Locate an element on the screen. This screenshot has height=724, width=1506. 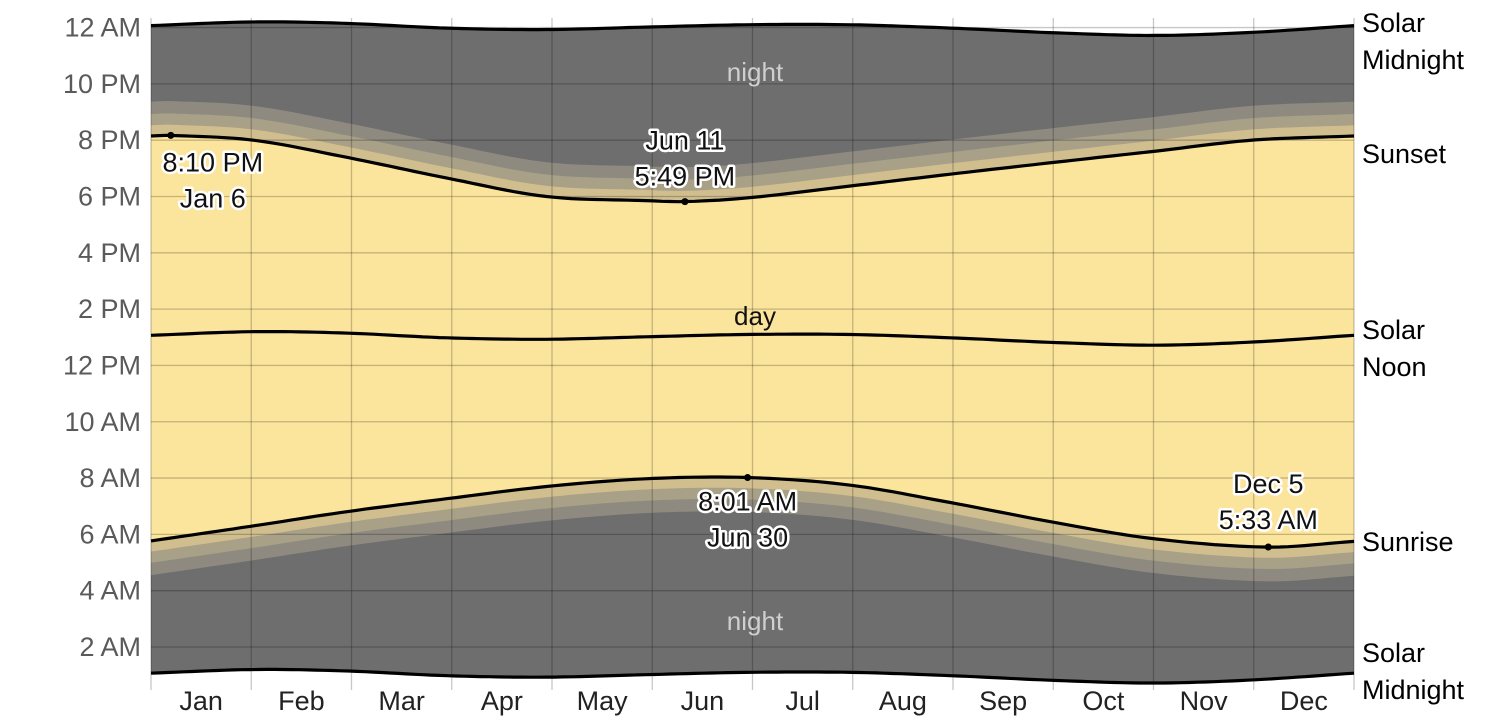
sunrise-max-point is located at coordinates (748, 477).